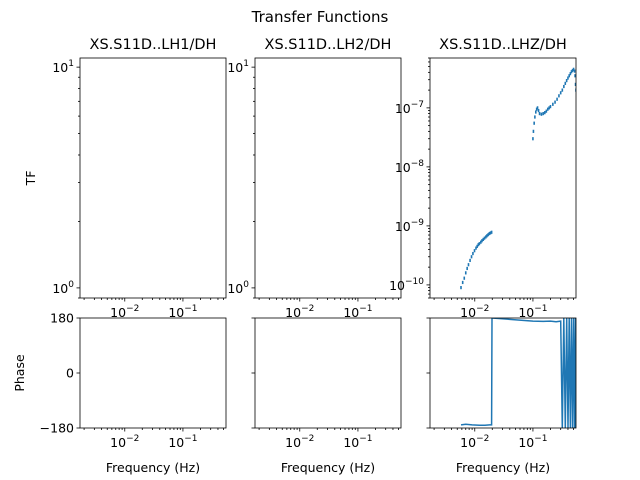 This screenshot has width=640, height=480. What do you see at coordinates (70, 373) in the screenshot?
I see `y-tick-label: 0` at bounding box center [70, 373].